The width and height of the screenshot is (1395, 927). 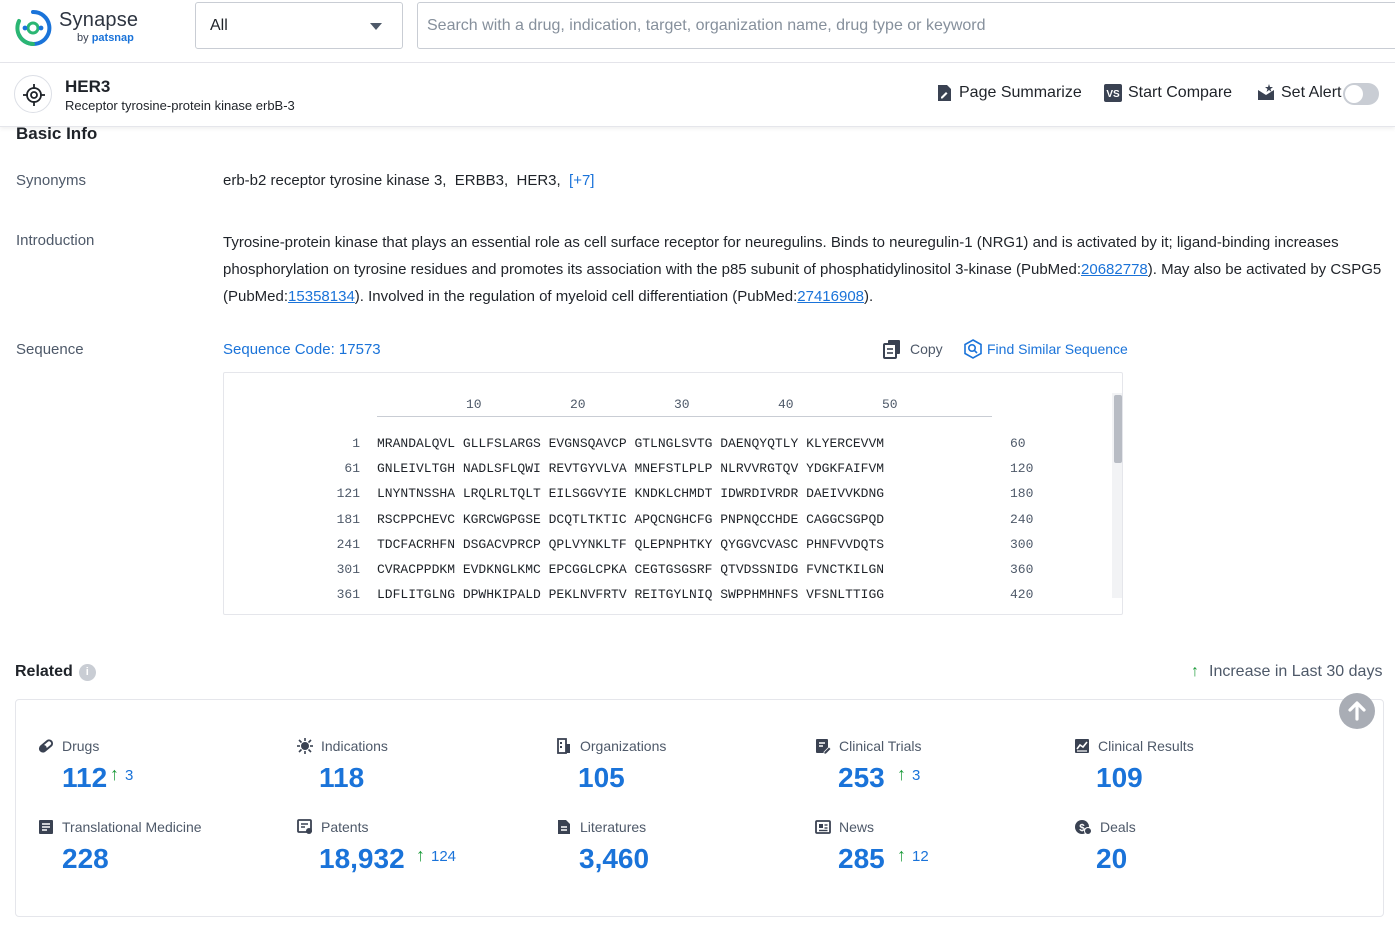 I want to click on card-increase: ↑12, so click(x=913, y=855).